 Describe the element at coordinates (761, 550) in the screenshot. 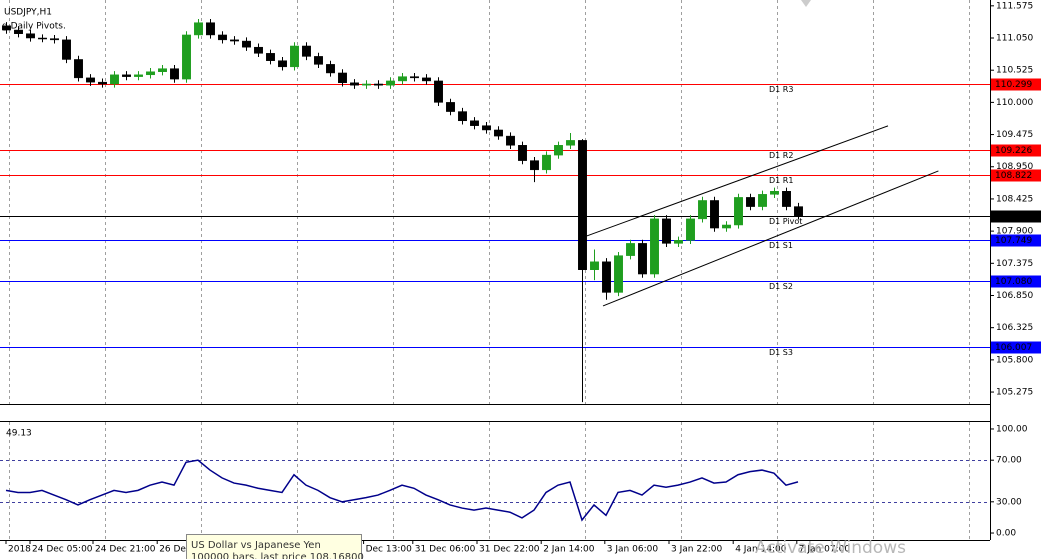

I see `x-tick-label: 4 Jan 14:00` at that location.